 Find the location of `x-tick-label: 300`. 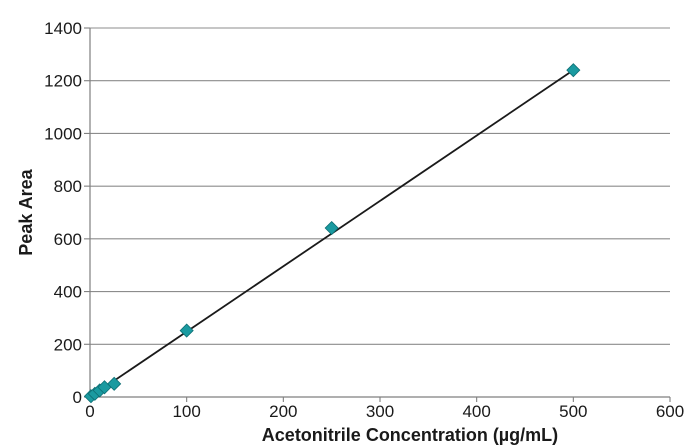

x-tick-label: 300 is located at coordinates (380, 411).